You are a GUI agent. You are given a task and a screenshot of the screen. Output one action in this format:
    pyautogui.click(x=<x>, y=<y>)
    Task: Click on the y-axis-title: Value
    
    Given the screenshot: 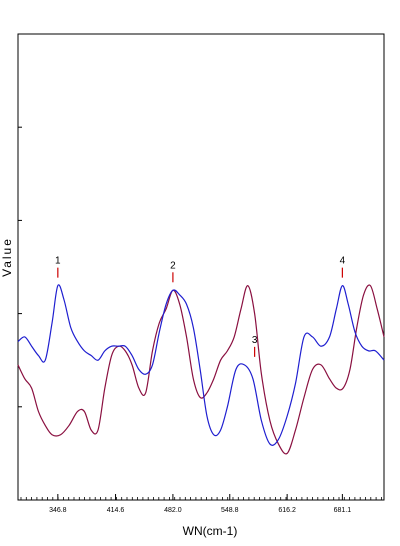 What is the action you would take?
    pyautogui.click(x=7, y=257)
    